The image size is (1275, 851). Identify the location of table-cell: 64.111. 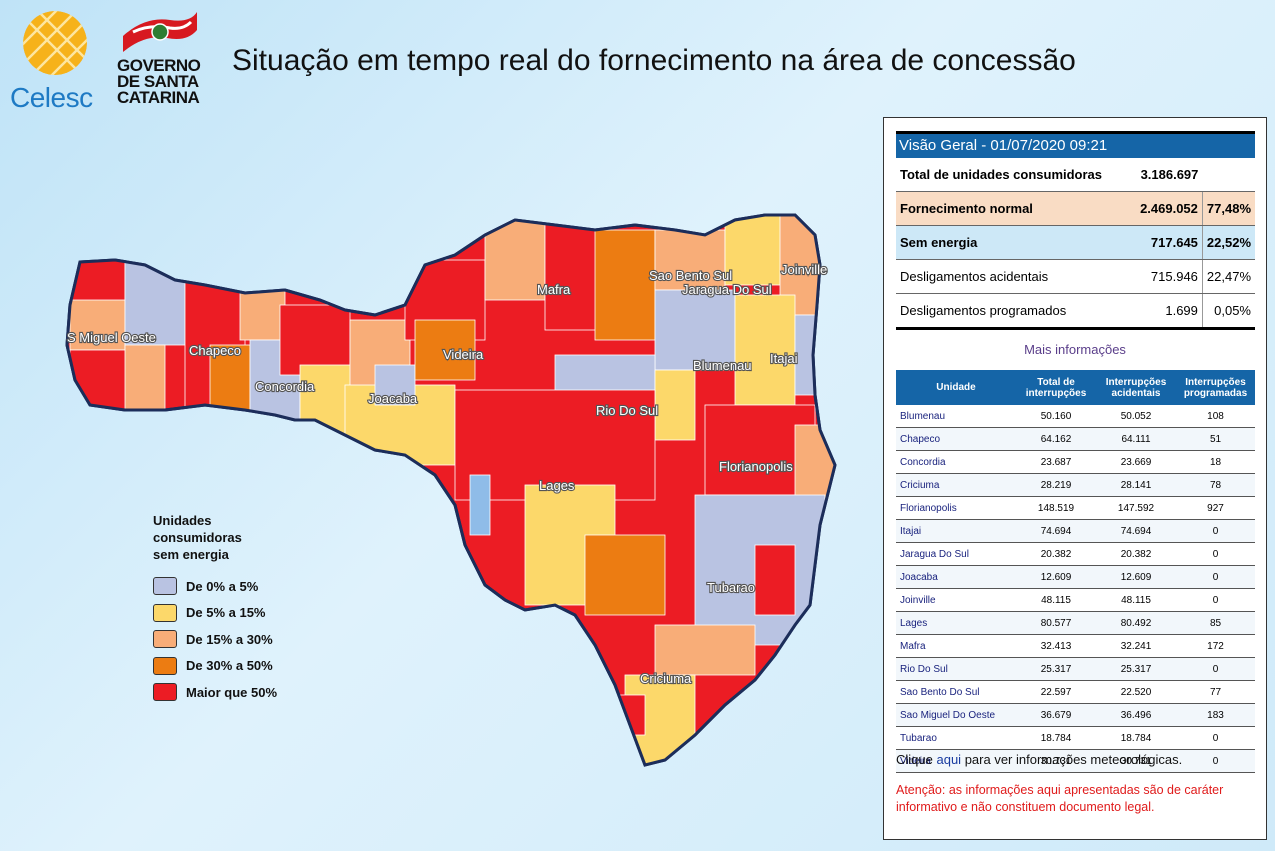
(1136, 439).